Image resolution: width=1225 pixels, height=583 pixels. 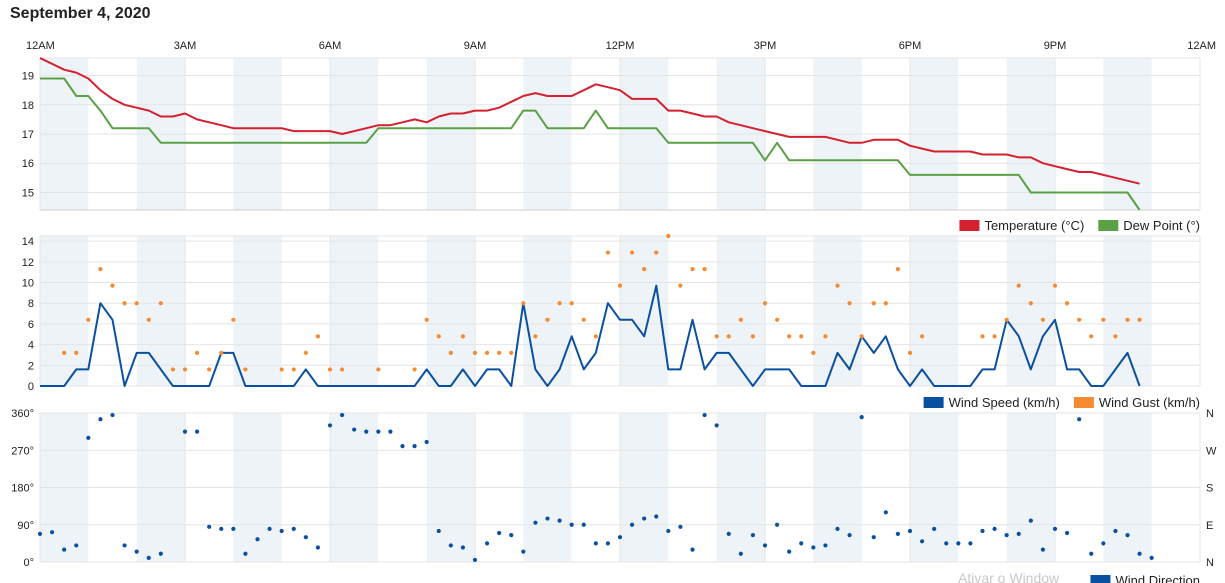 I want to click on legend-label: Wind Speed (km/h), so click(x=1004, y=402).